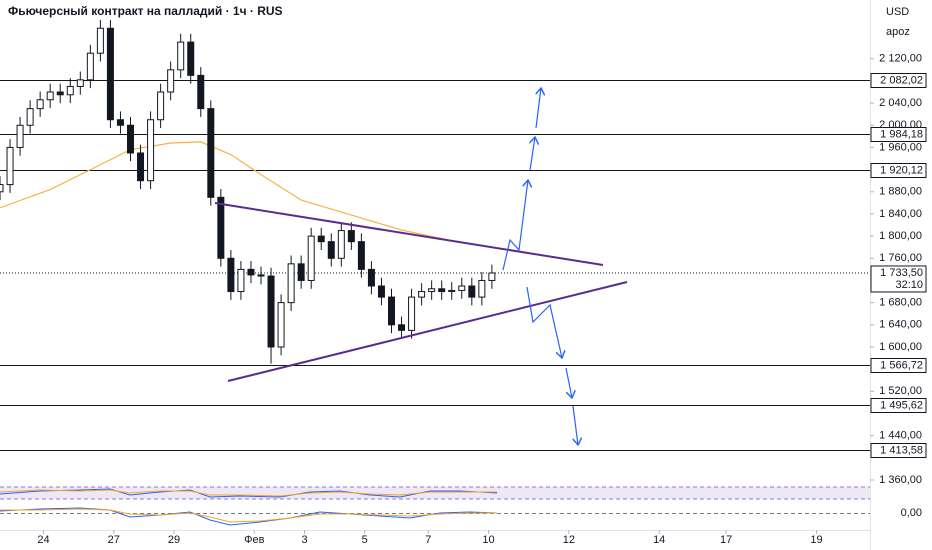 This screenshot has height=550, width=932. What do you see at coordinates (900, 214) in the screenshot?
I see `y-tick-label: 1 840,00` at bounding box center [900, 214].